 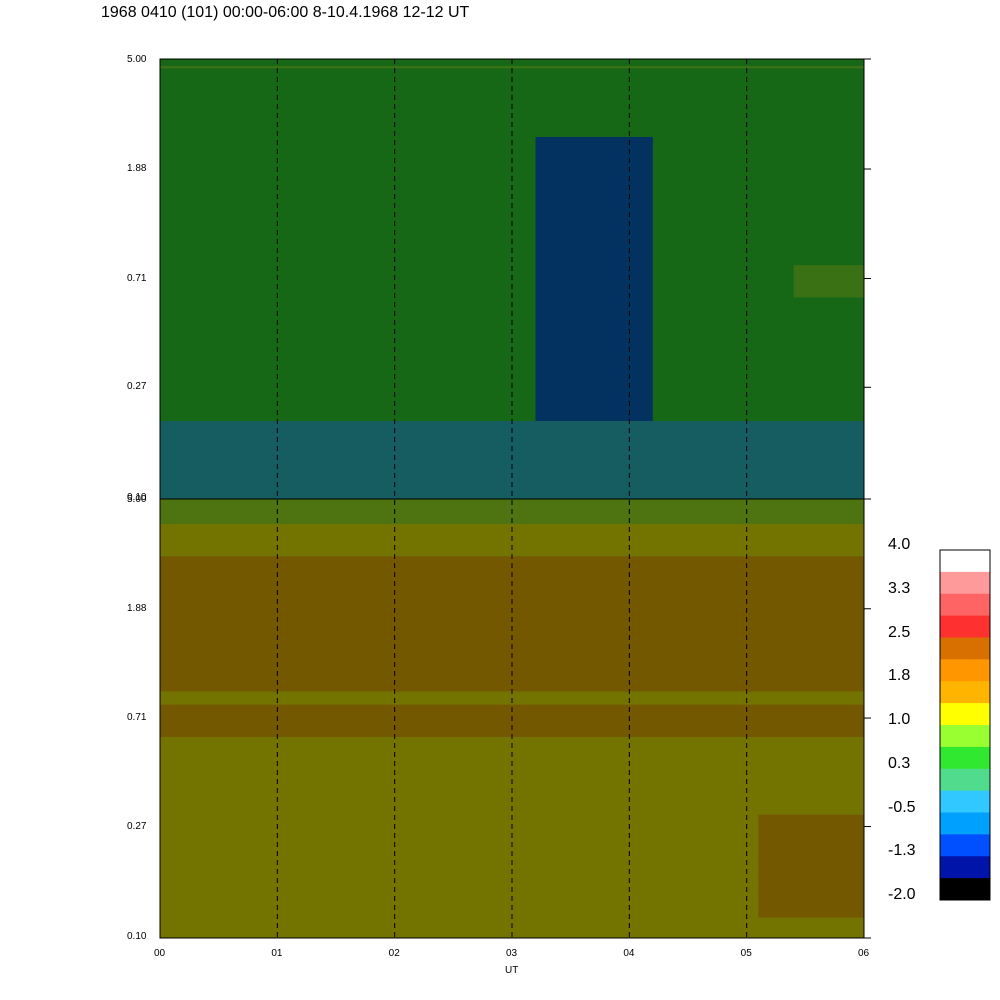 I want to click on colorbar-label: 4.0, so click(x=899, y=544).